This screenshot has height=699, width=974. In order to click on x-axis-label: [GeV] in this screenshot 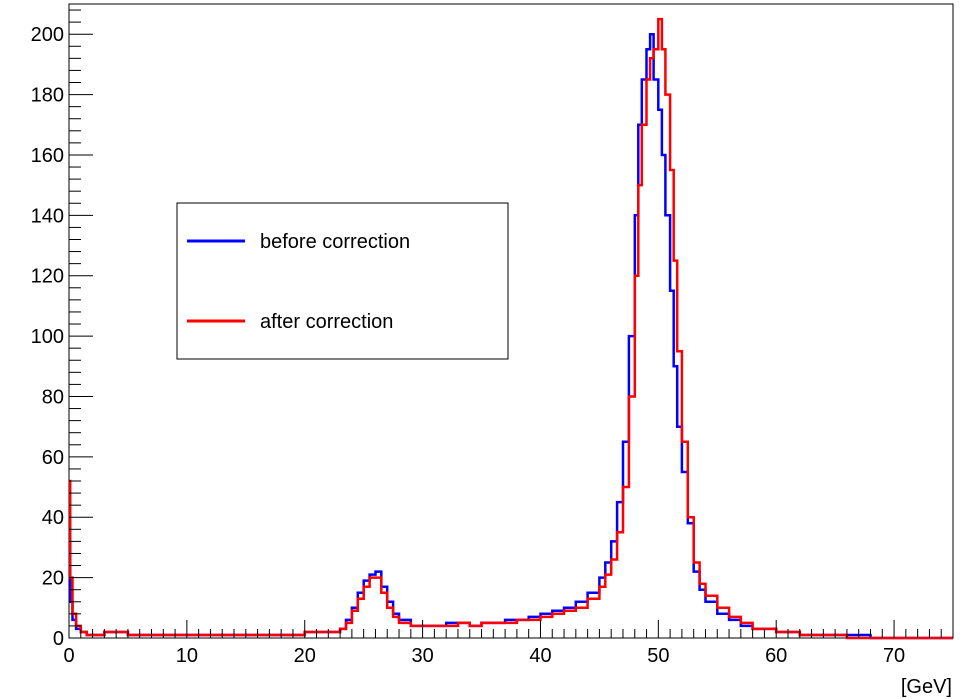, I will do `click(926, 687)`.